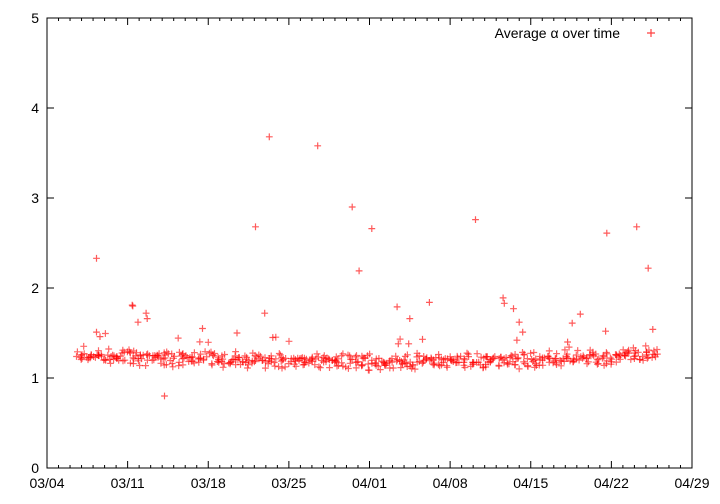 The image size is (720, 504). What do you see at coordinates (208, 483) in the screenshot?
I see `x-tick-label: 03/18` at bounding box center [208, 483].